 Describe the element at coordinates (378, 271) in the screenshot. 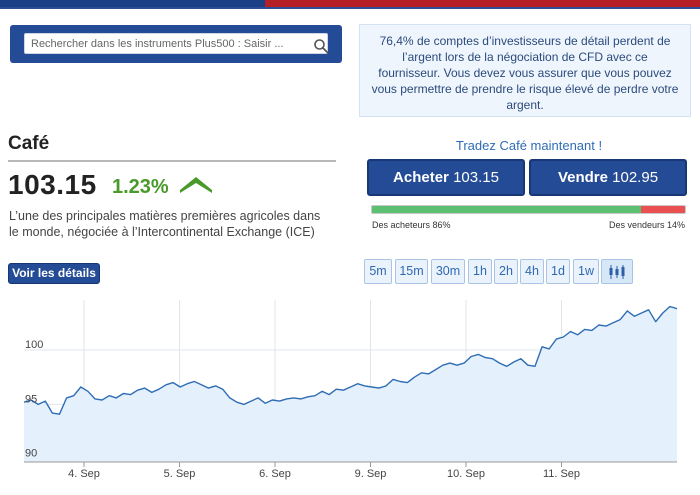

I see `timeframe-5m: 5m` at that location.